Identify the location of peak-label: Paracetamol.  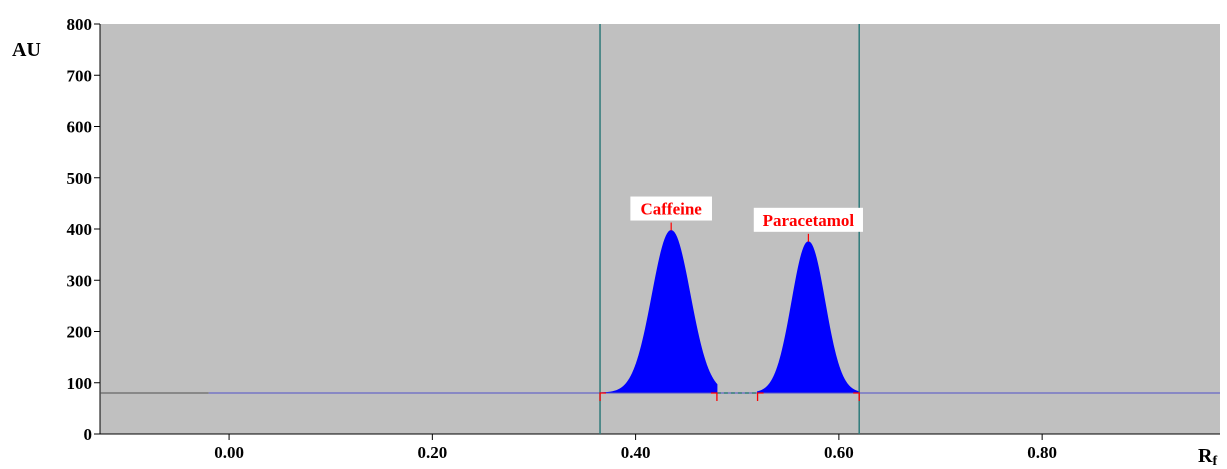
(809, 220).